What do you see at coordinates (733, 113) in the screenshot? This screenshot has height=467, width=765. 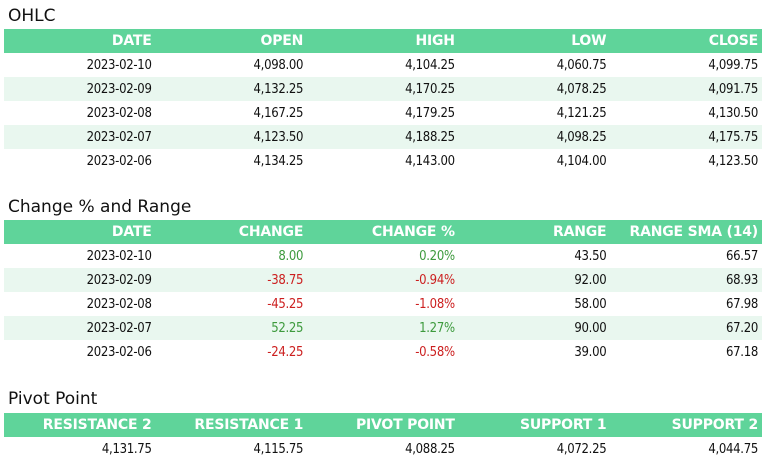 I see `cell-close: 4,130.50` at bounding box center [733, 113].